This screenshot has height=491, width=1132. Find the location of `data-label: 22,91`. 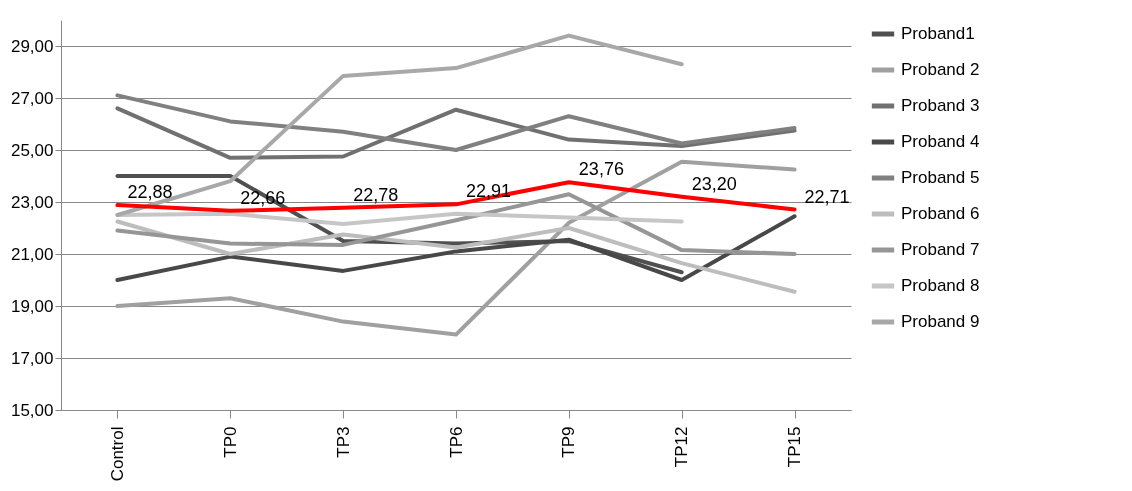

data-label: 22,91 is located at coordinates (489, 191).